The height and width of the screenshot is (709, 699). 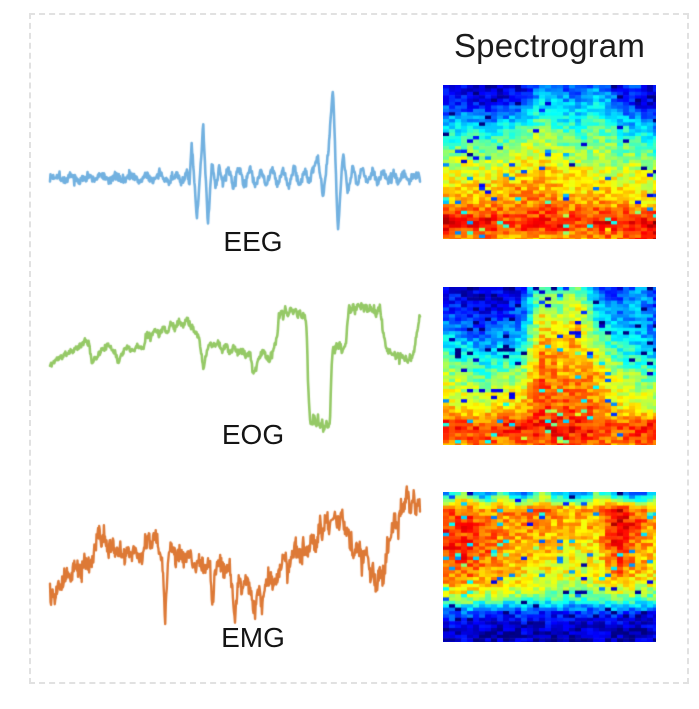 What do you see at coordinates (253, 637) in the screenshot?
I see `emg-label: EMG` at bounding box center [253, 637].